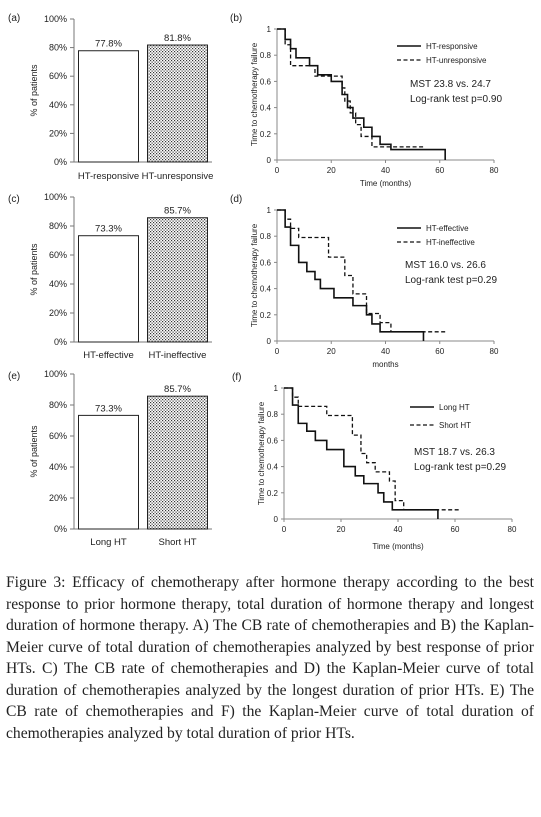 The image size is (541, 817). Describe the element at coordinates (108, 44) in the screenshot. I see `bar-value-label: 77.8%` at that location.